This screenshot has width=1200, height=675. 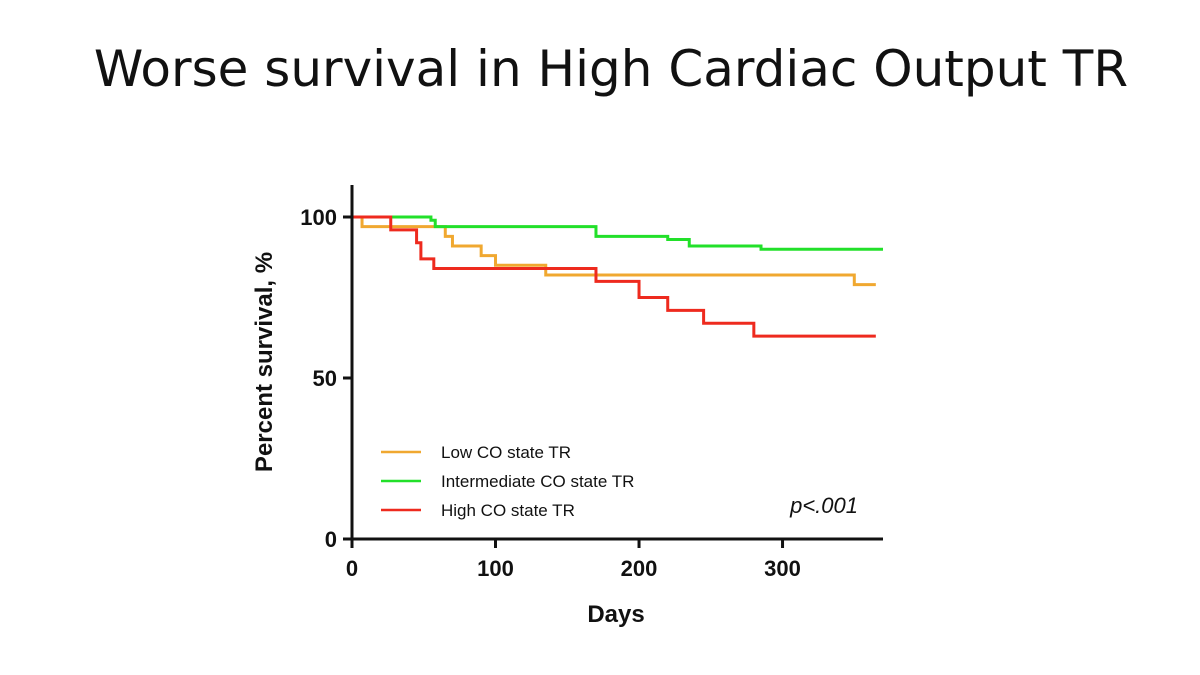 What do you see at coordinates (782, 568) in the screenshot?
I see `x-tick-label-3: 300` at bounding box center [782, 568].